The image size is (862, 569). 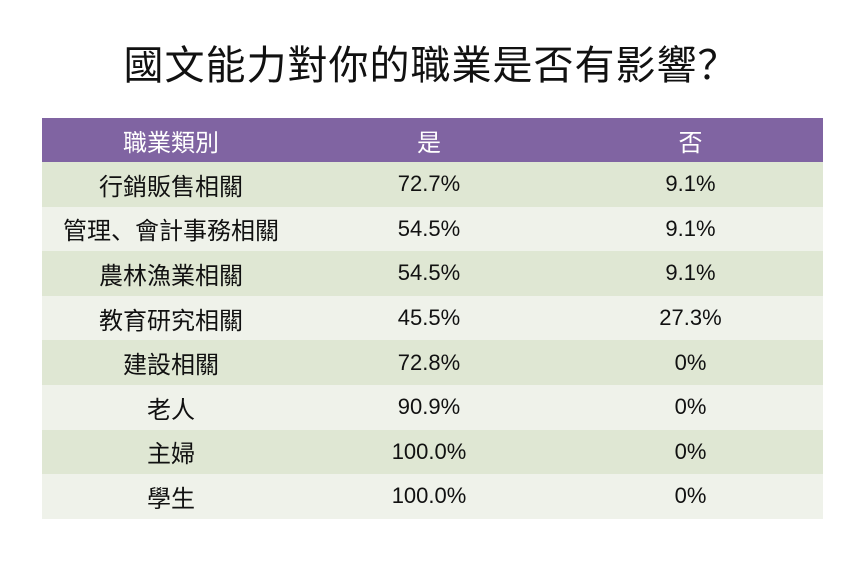 I want to click on occupation-cell: 老人, so click(x=171, y=407).